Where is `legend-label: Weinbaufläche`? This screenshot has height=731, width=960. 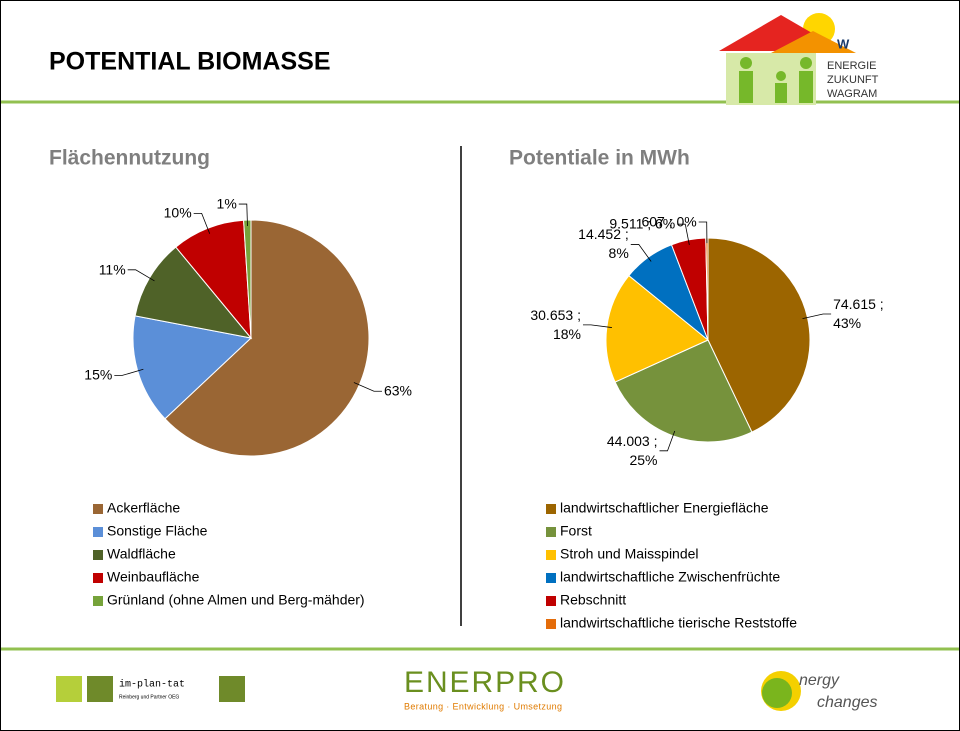 legend-label: Weinbaufläche is located at coordinates (153, 577).